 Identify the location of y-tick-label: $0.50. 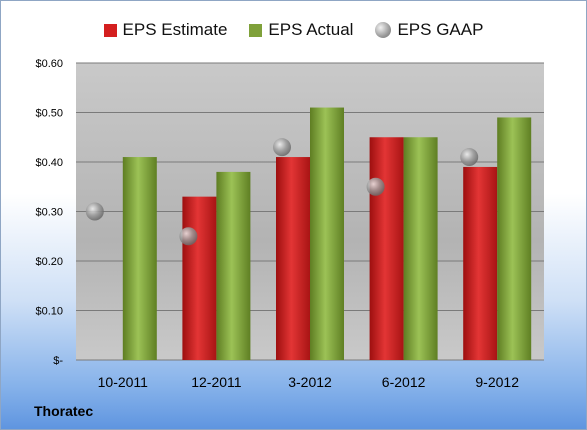
(49, 114).